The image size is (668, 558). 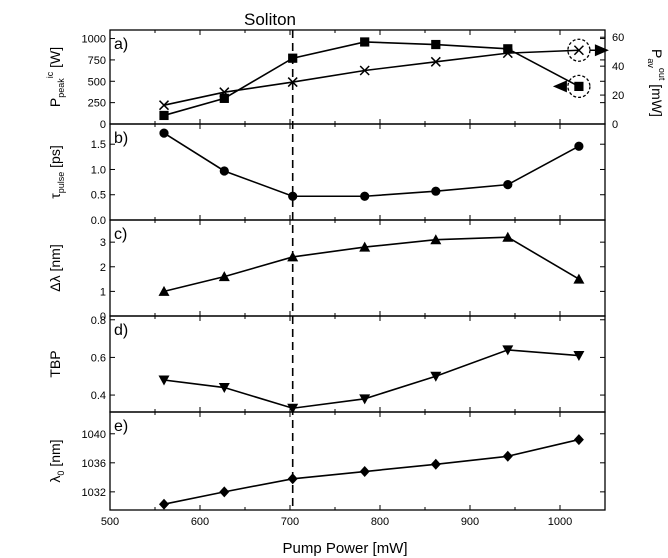 What do you see at coordinates (98, 221) in the screenshot?
I see `y-tick-label: 0.0` at bounding box center [98, 221].